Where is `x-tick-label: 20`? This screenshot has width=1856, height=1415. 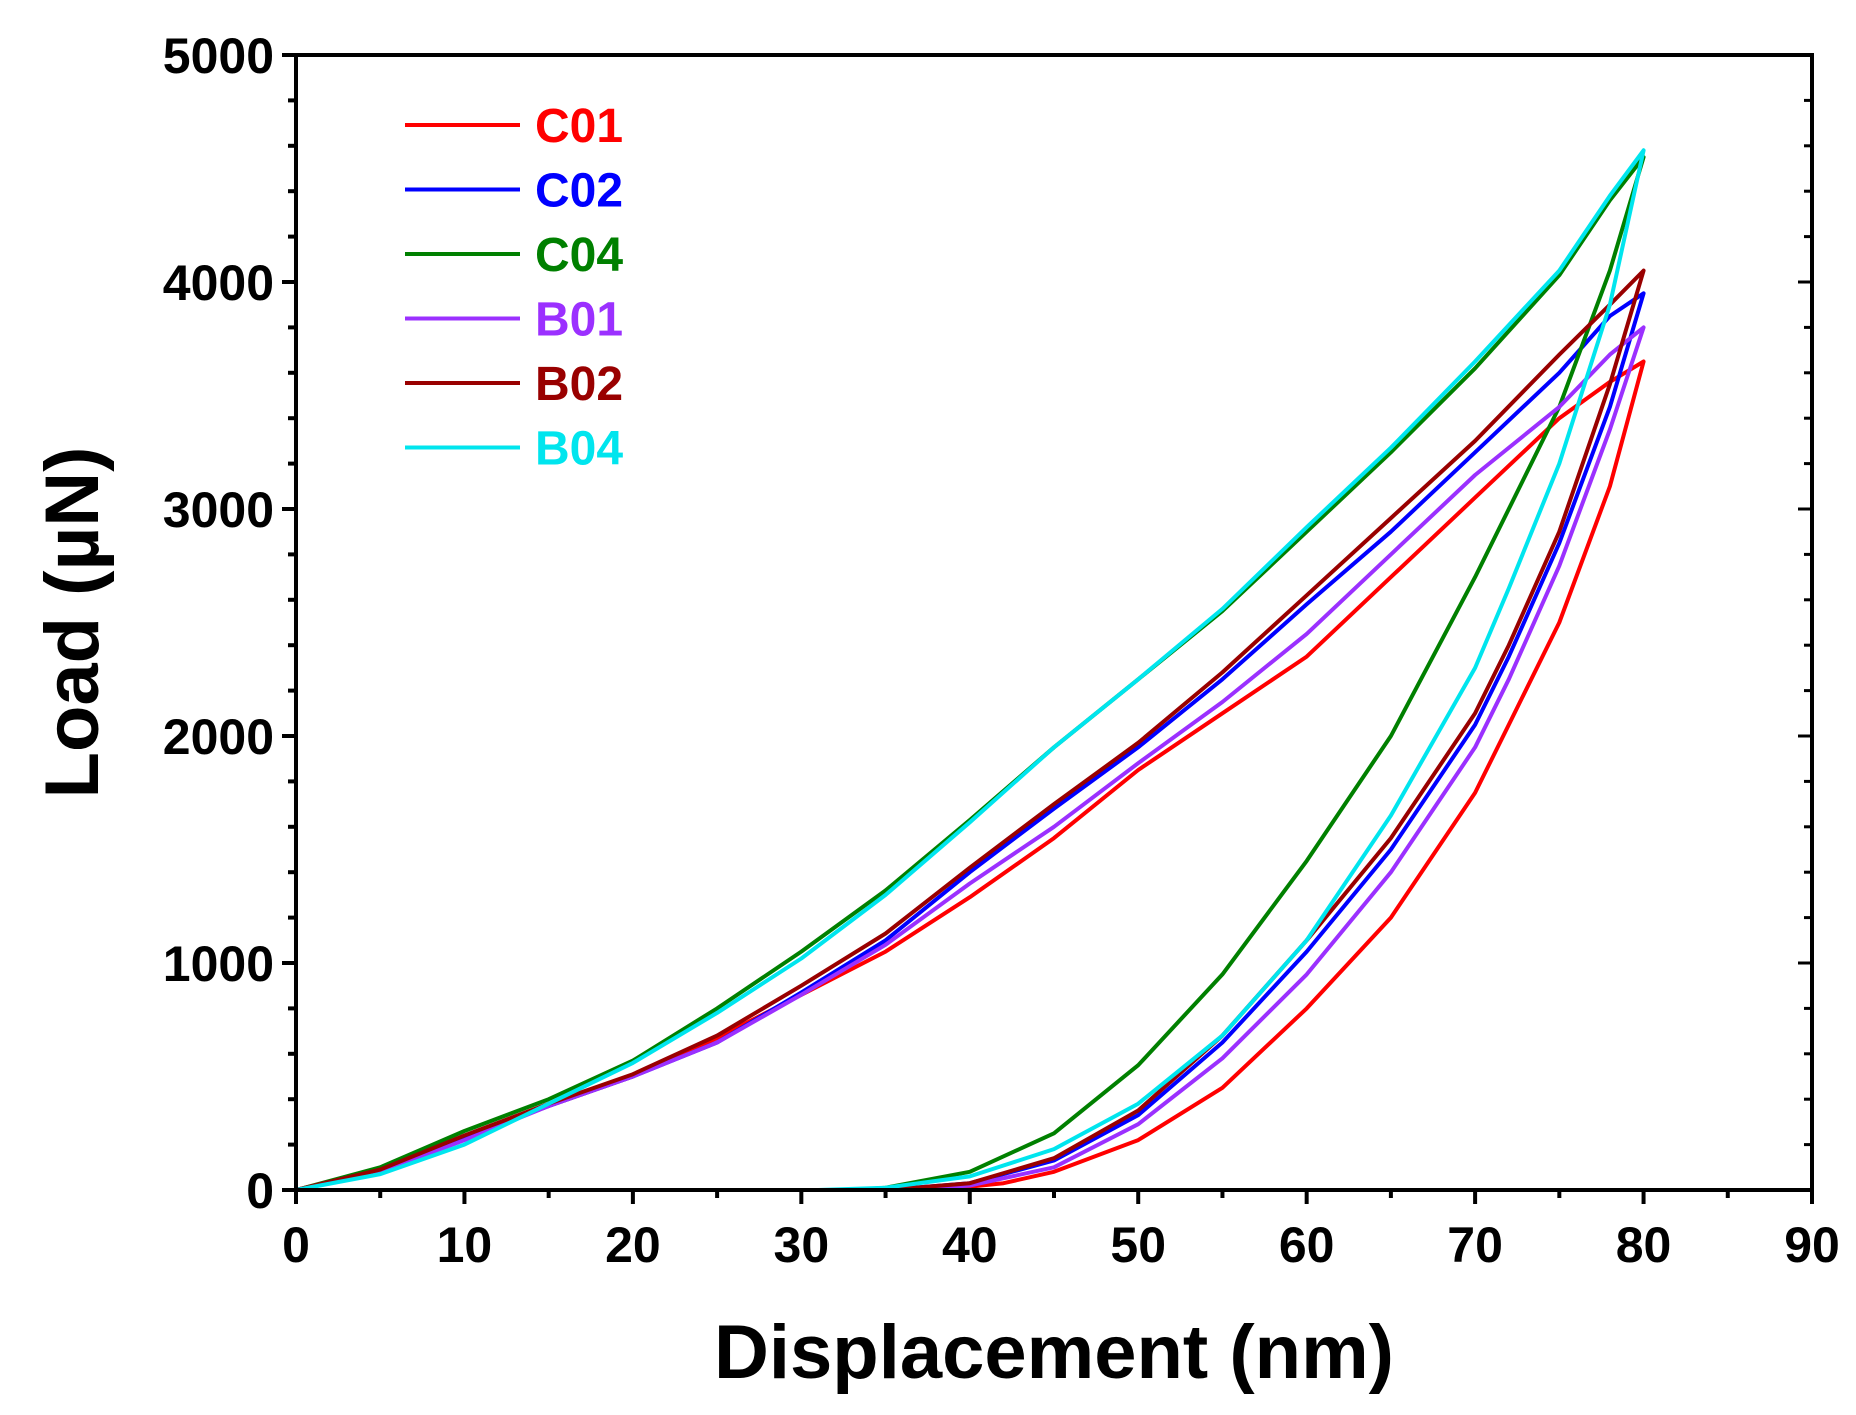
x-tick-label: 20 is located at coordinates (633, 1245).